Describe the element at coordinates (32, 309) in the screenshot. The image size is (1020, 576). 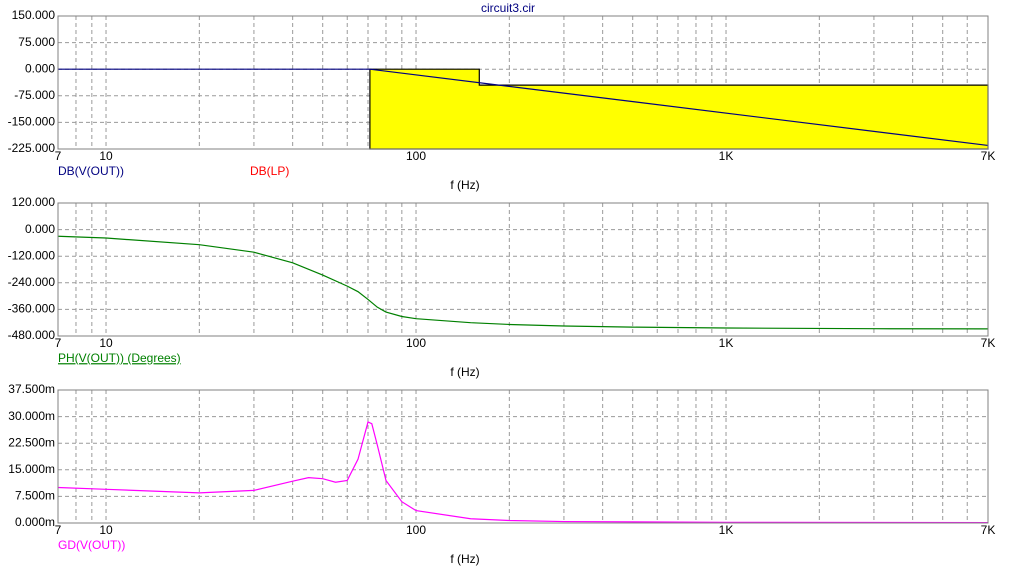
I see `y-tick-label: -360.000` at that location.